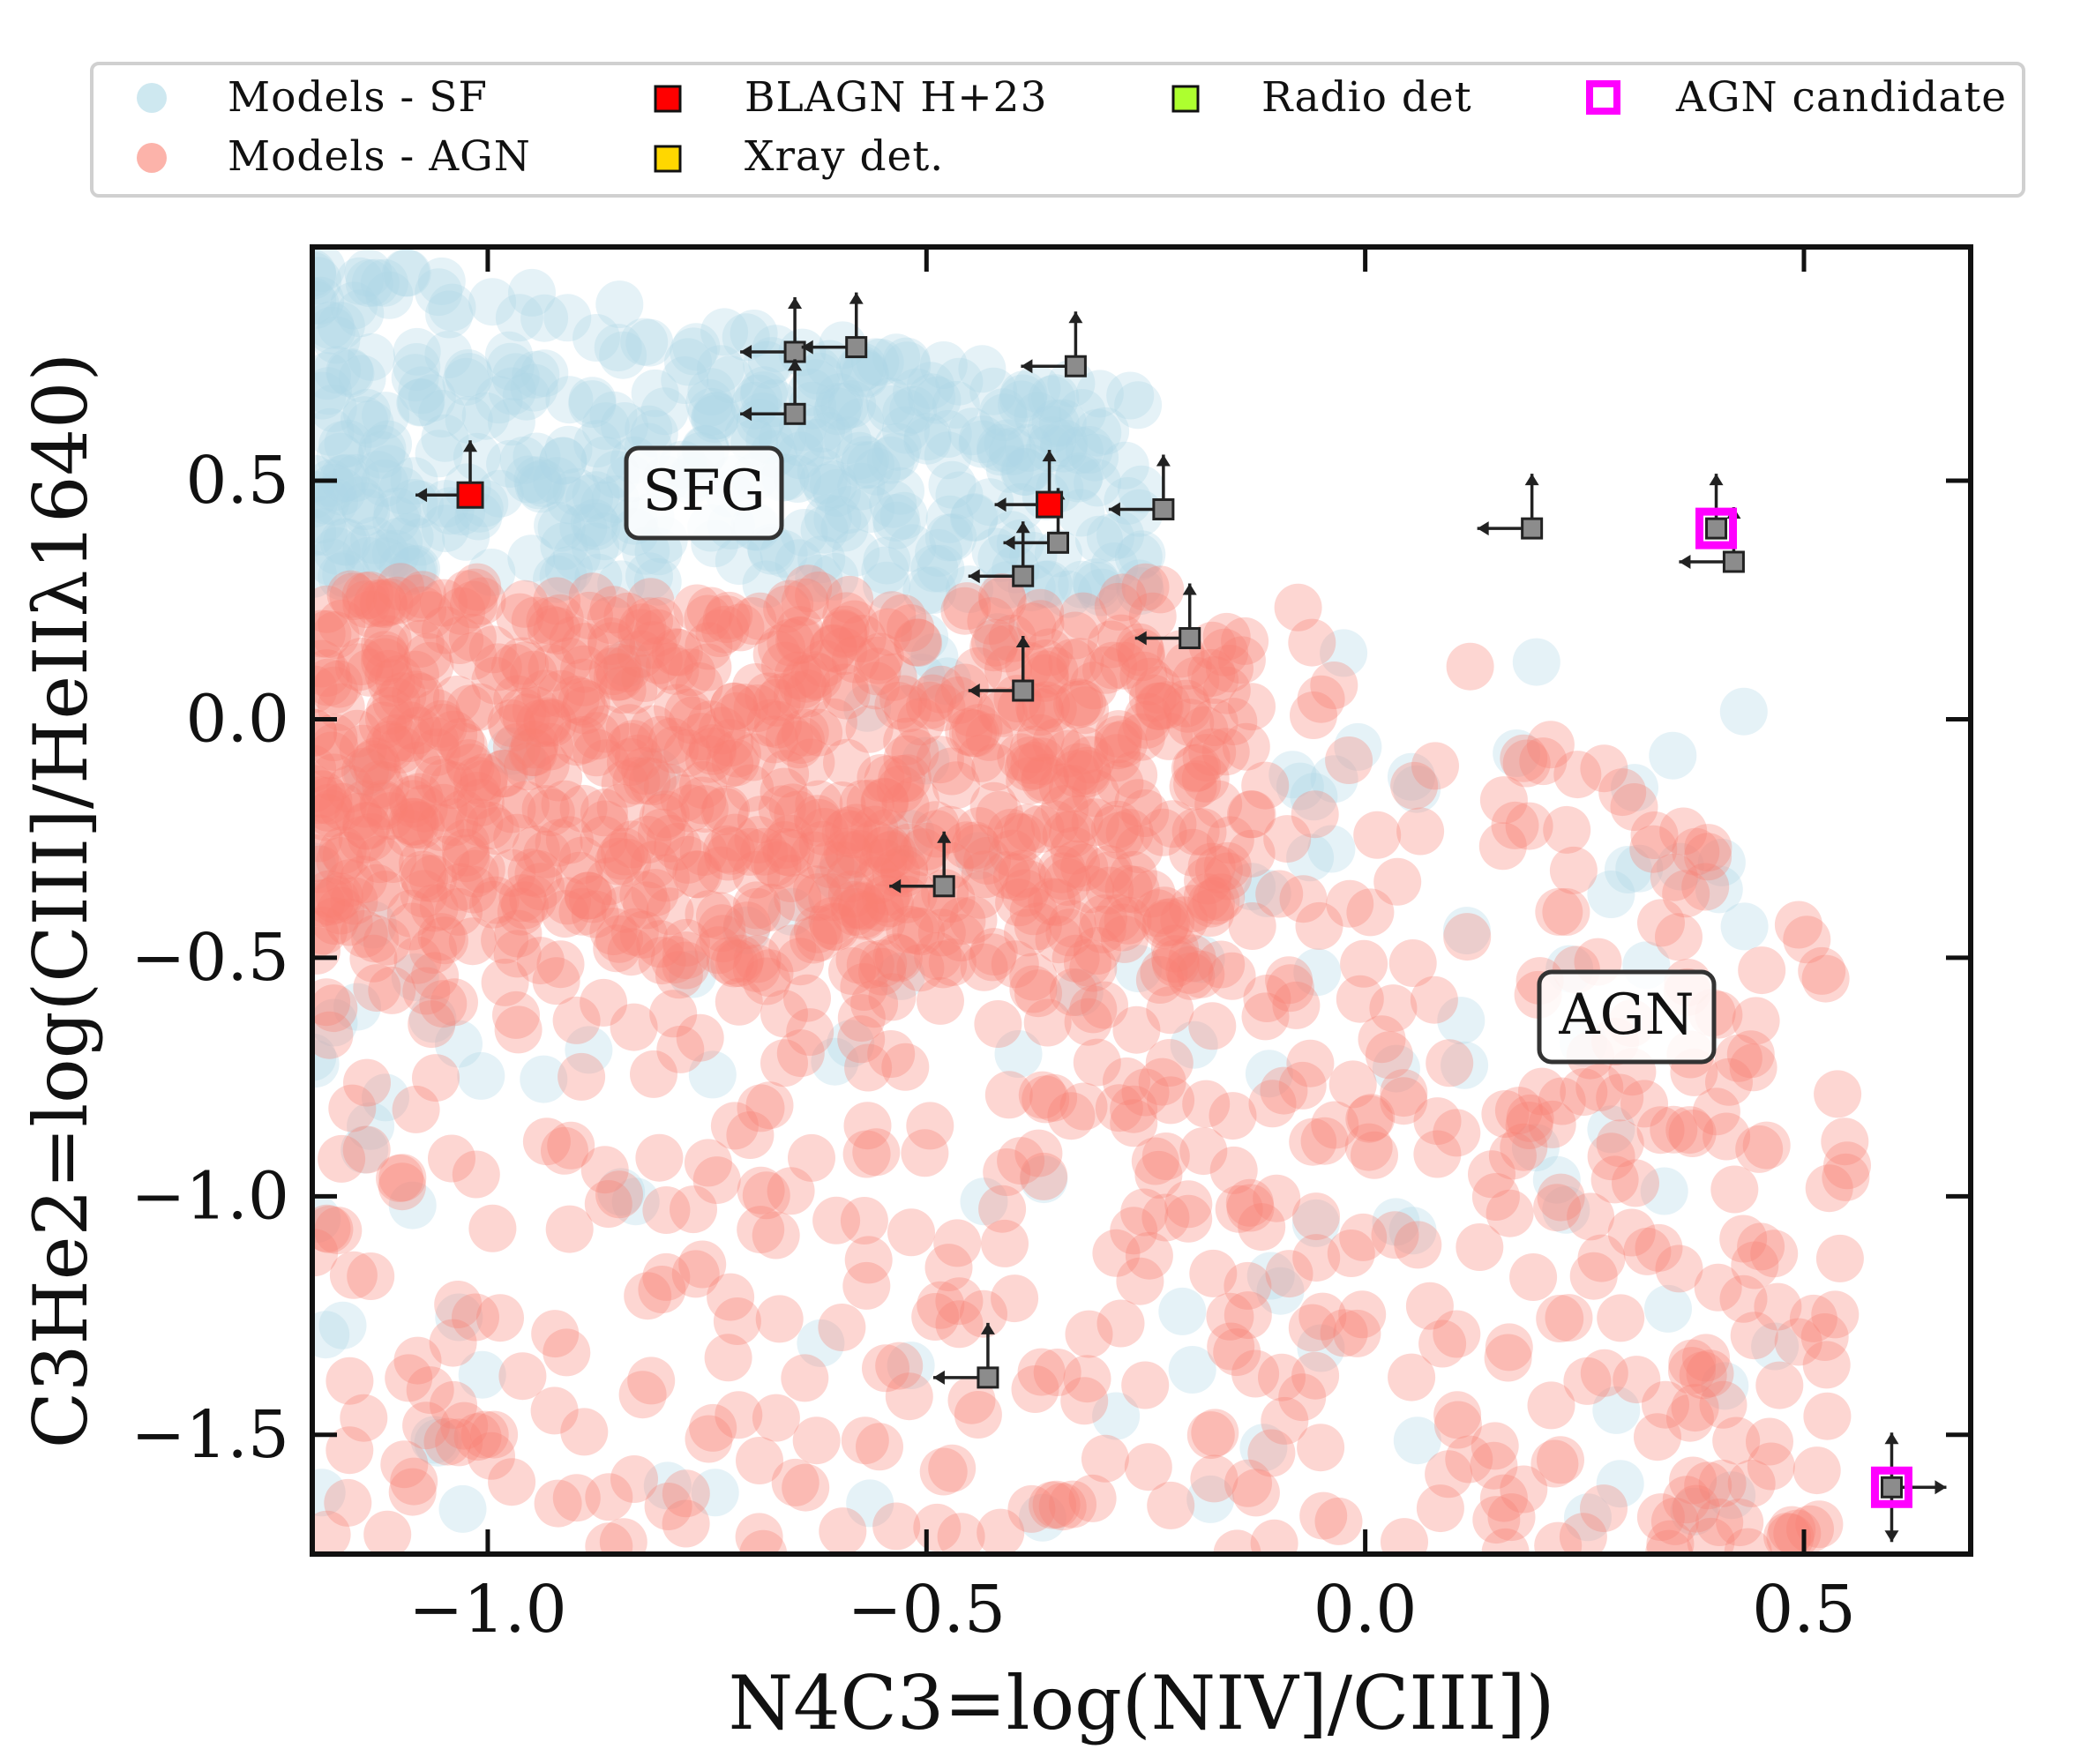  Describe the element at coordinates (668, 159) in the screenshot. I see `legend-marker-xray` at that location.